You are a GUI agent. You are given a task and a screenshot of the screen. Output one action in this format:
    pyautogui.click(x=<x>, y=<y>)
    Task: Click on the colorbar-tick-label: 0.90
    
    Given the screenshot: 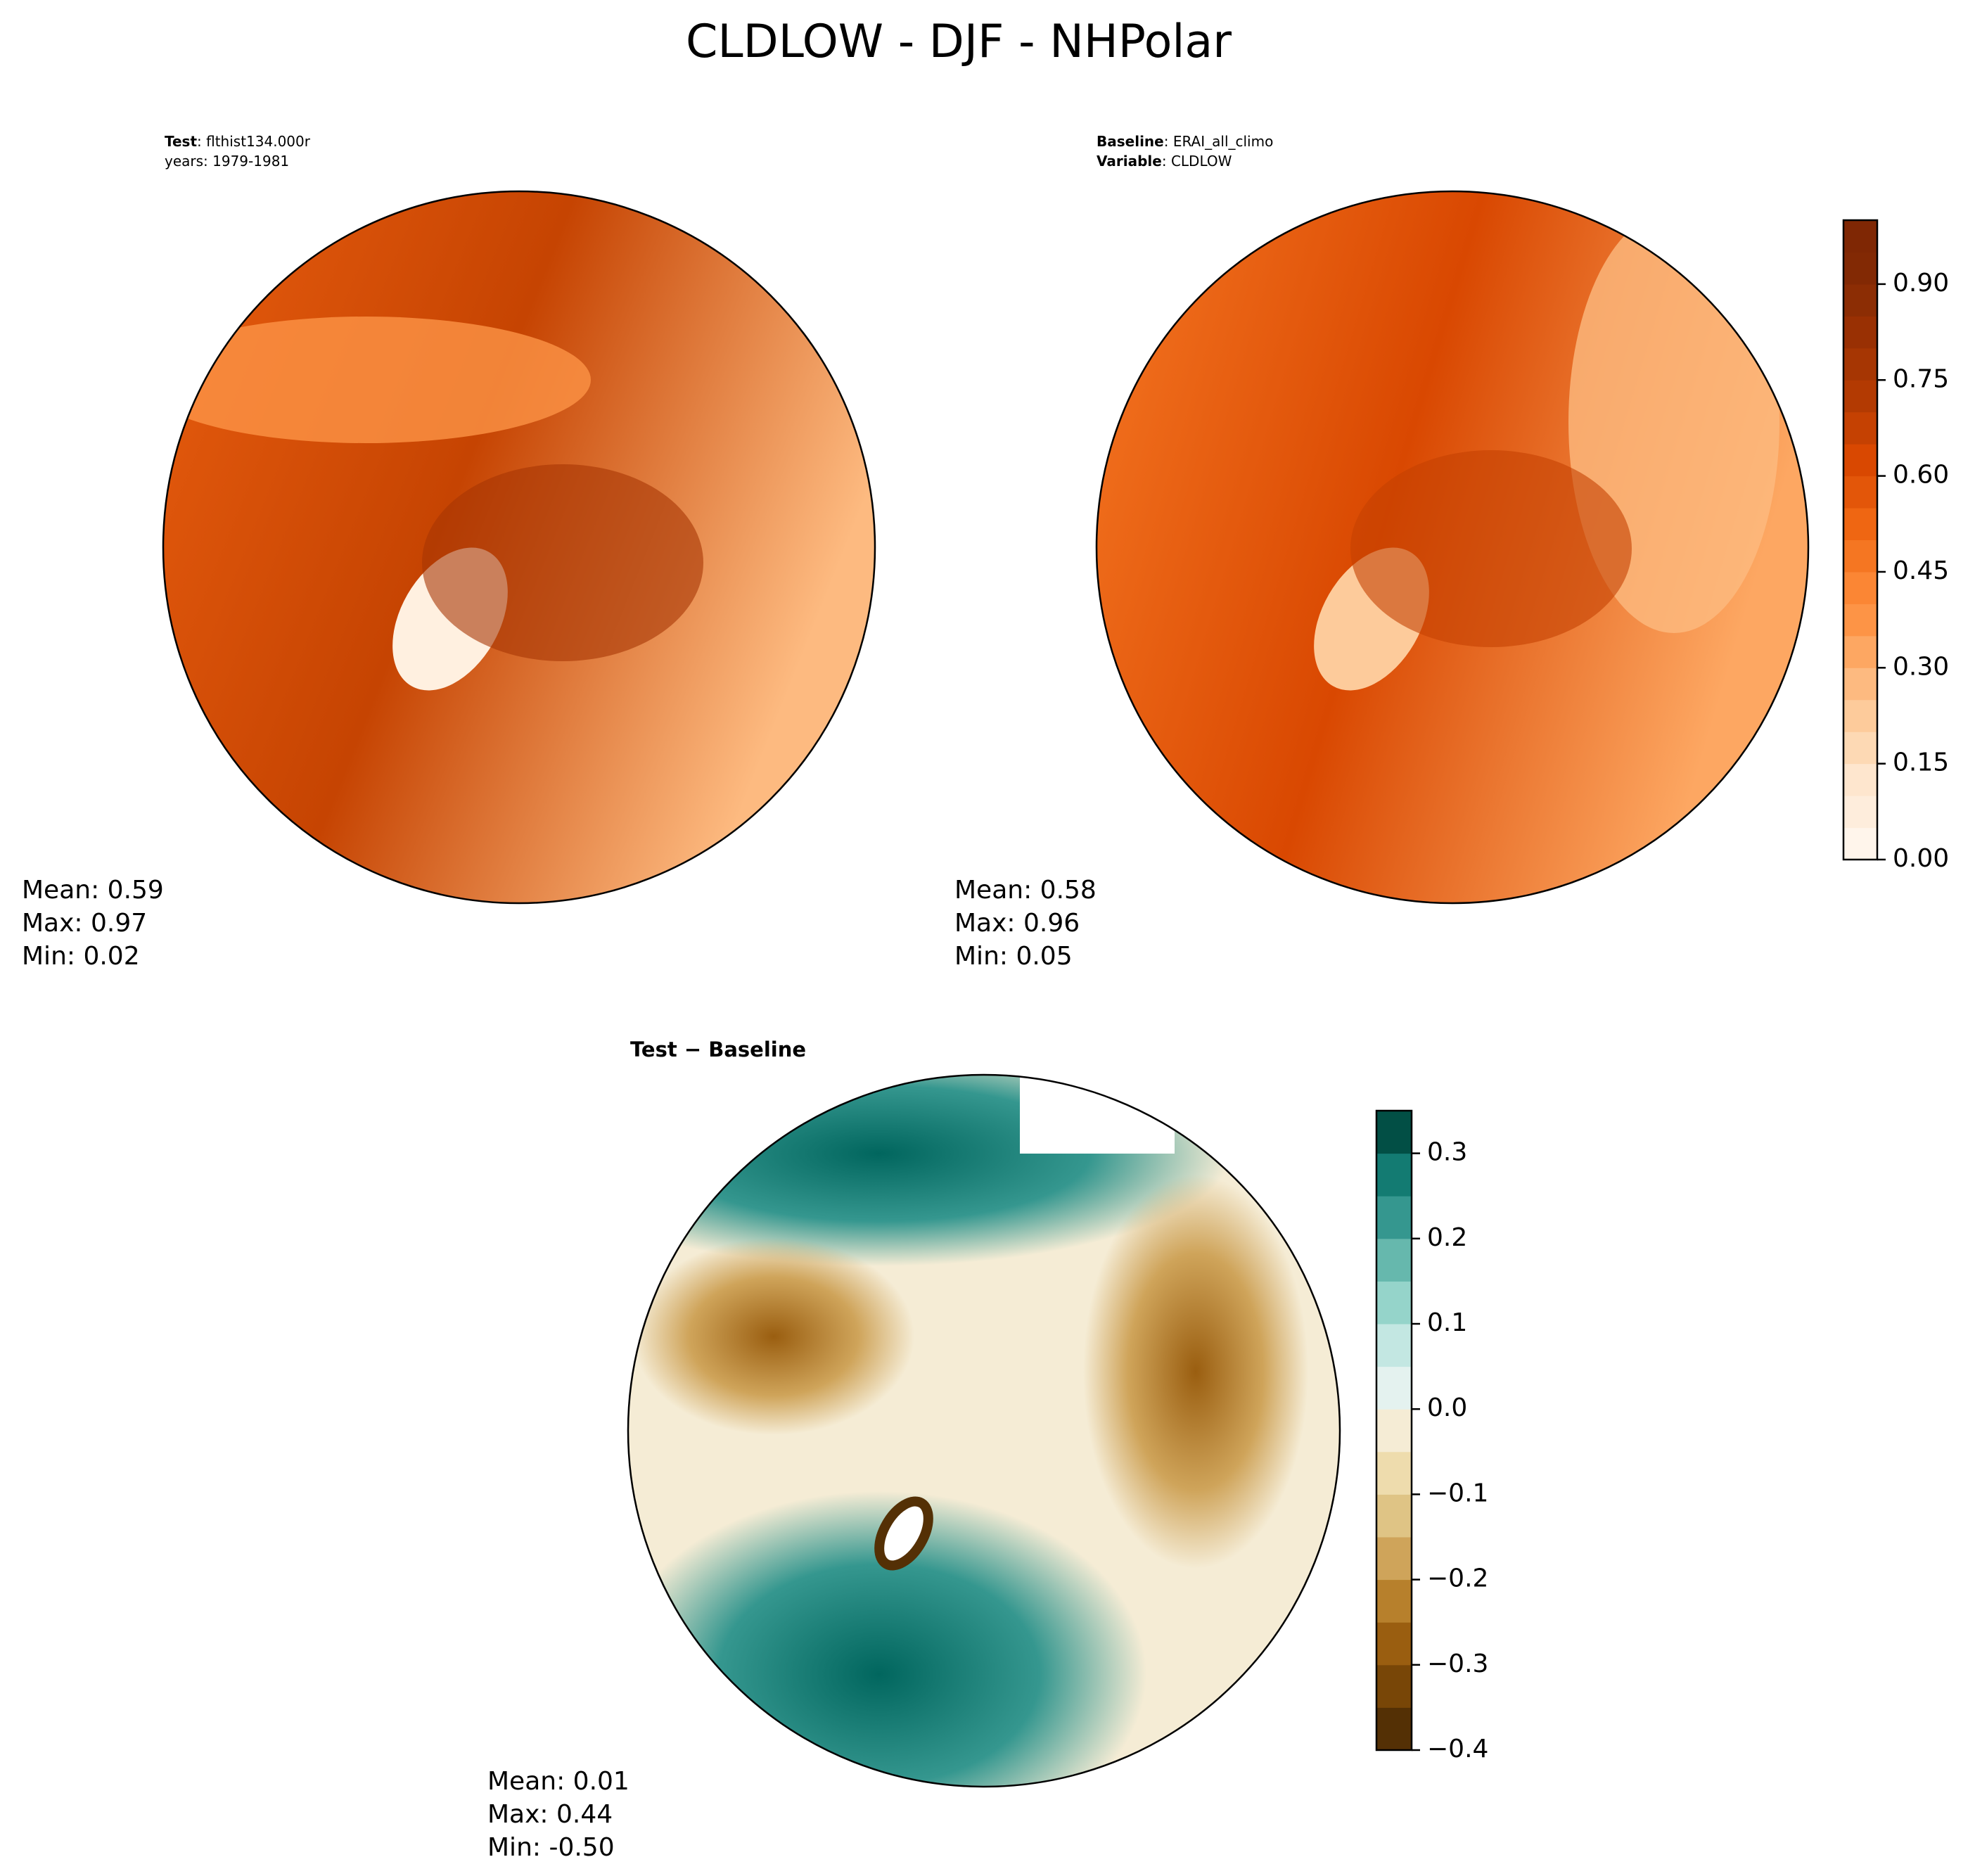 What is the action you would take?
    pyautogui.click(x=1921, y=283)
    